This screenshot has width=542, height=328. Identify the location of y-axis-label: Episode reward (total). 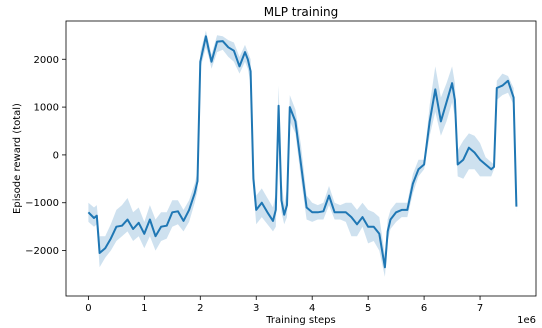
(17, 158).